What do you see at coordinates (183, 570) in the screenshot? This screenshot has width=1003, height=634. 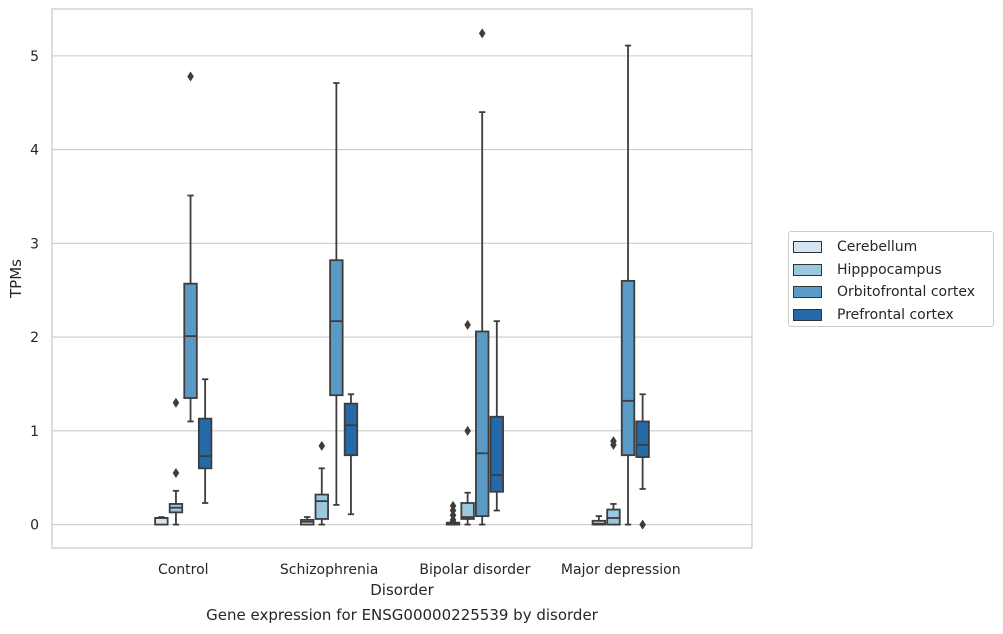 I see `x-tick-label: Control` at bounding box center [183, 570].